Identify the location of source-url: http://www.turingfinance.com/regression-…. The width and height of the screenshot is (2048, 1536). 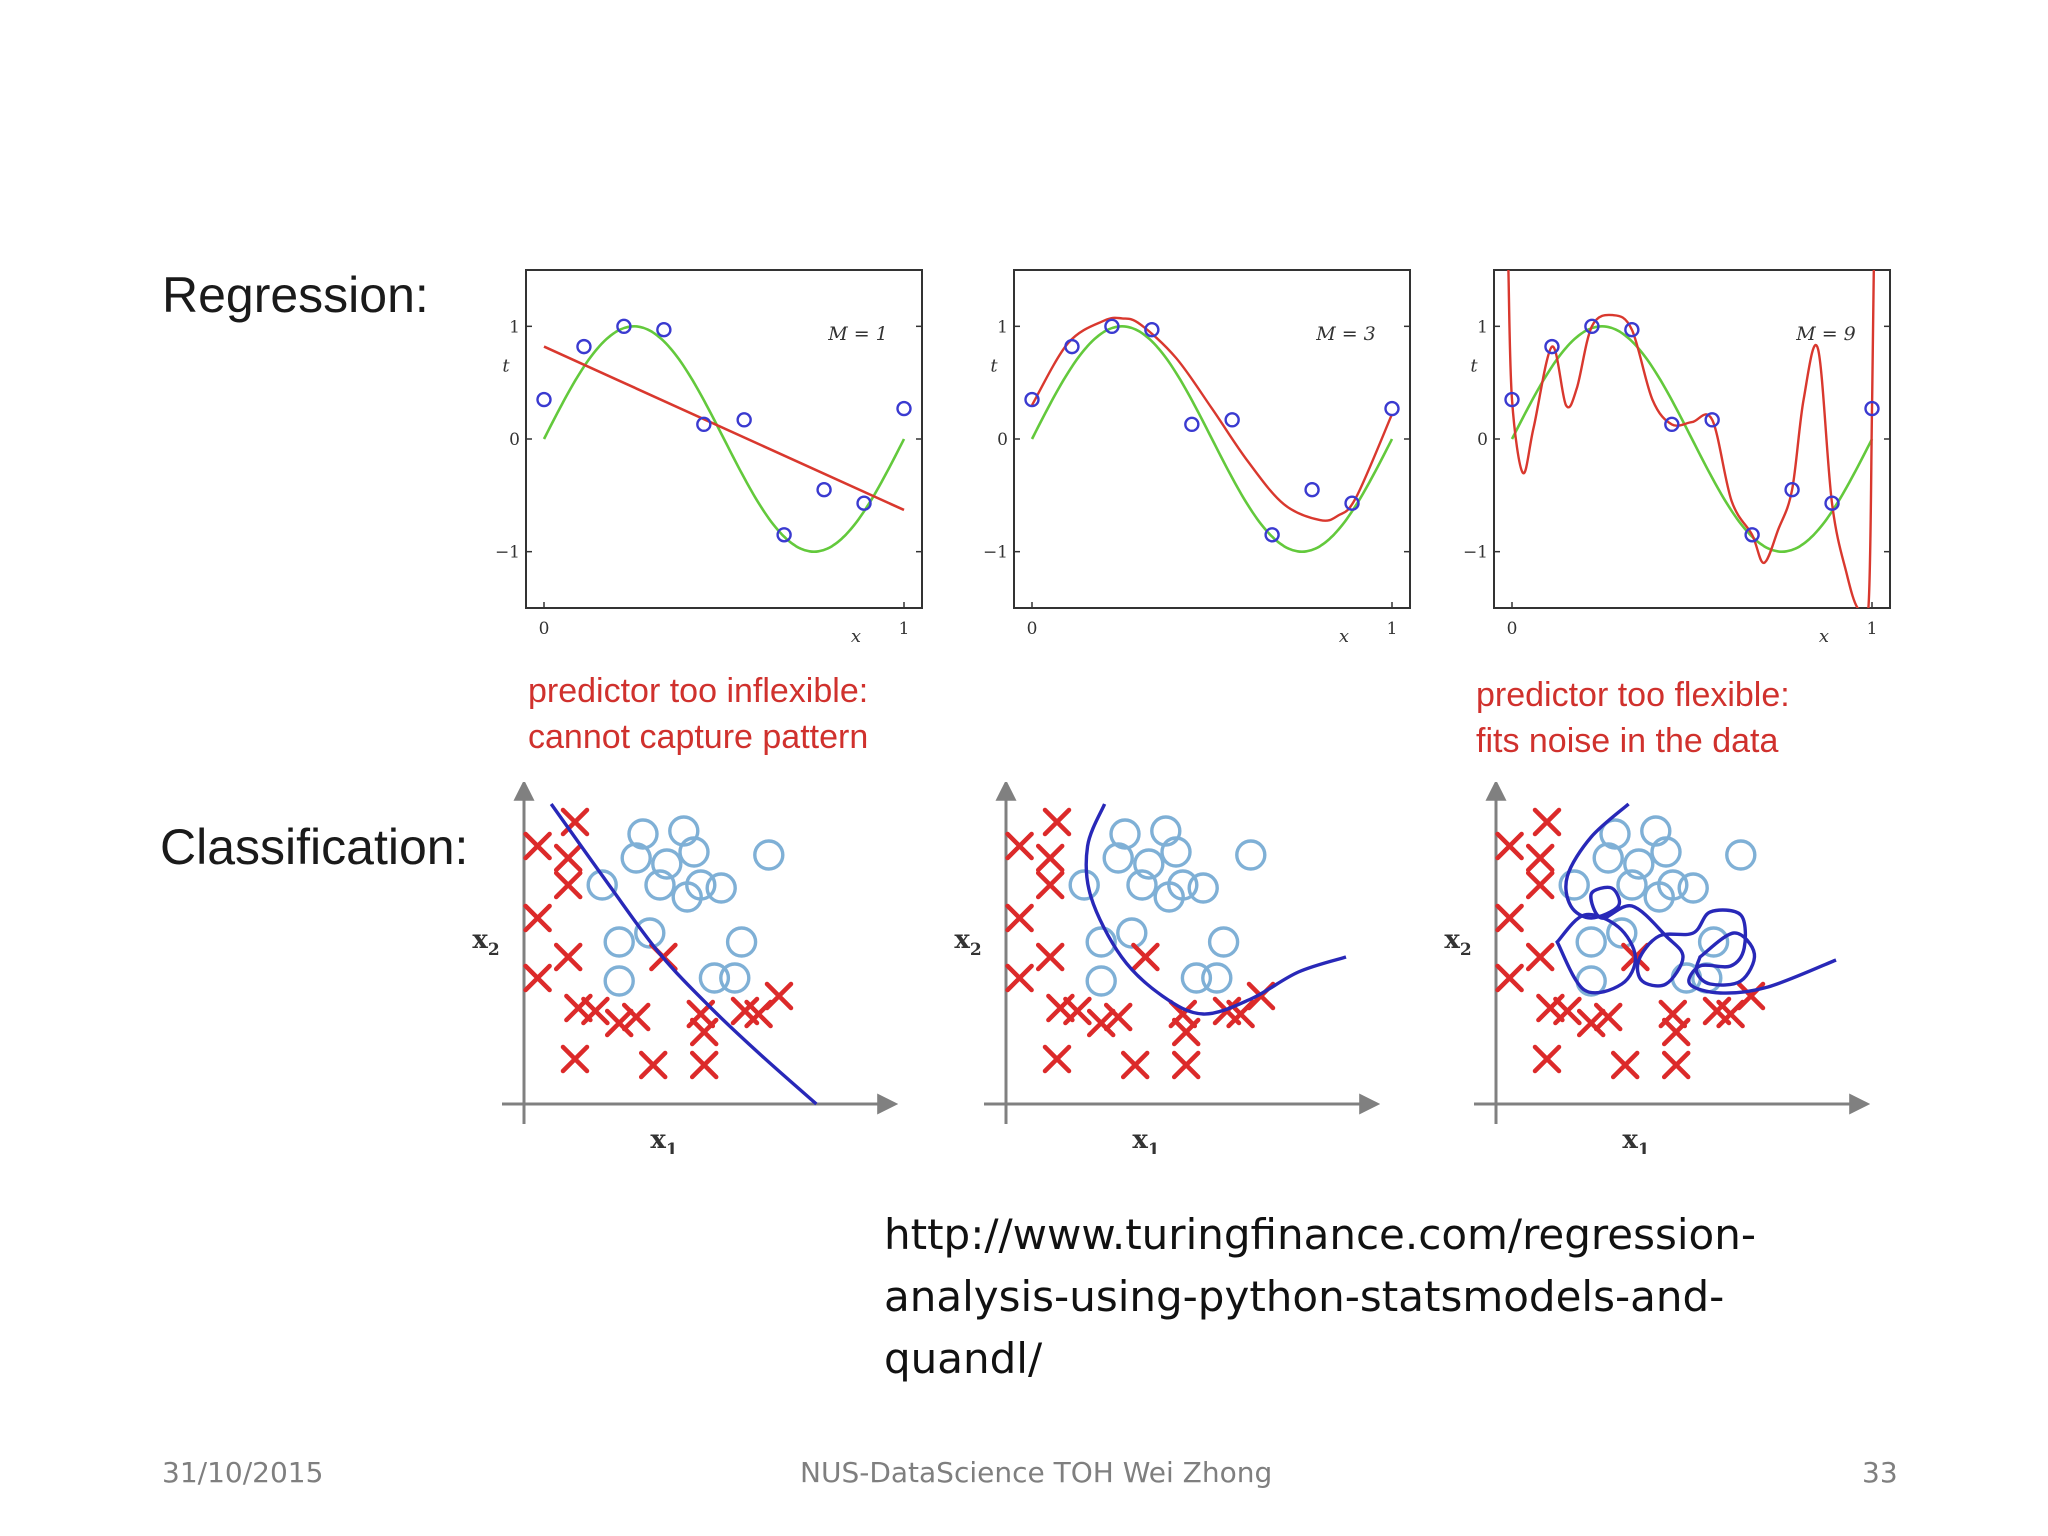
(1384, 1297).